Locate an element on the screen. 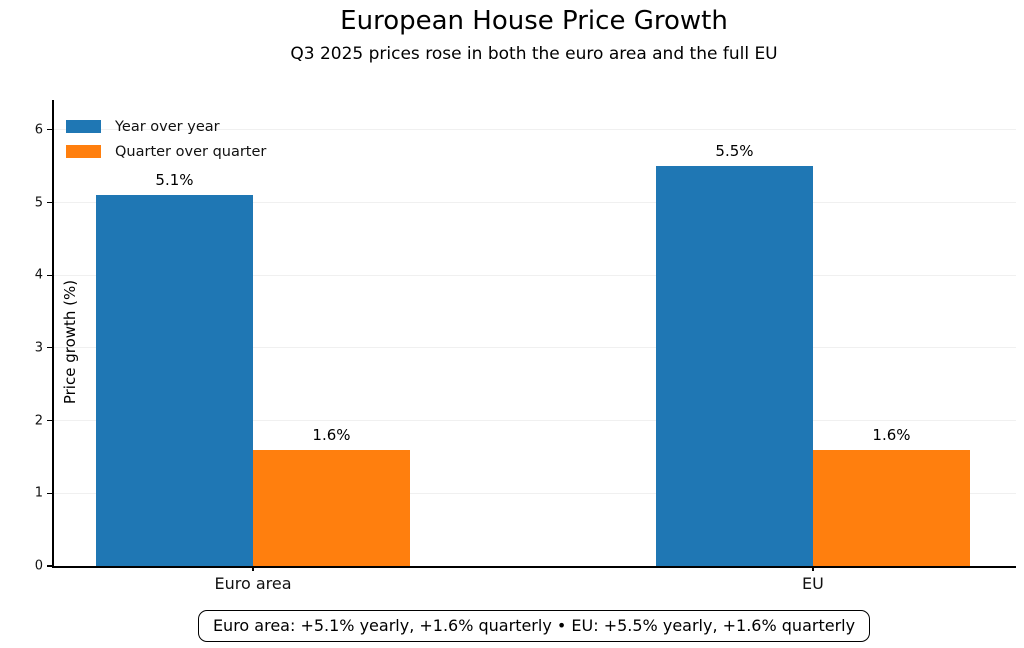  bar-euro-area-quarter-over-quarter is located at coordinates (331, 507).